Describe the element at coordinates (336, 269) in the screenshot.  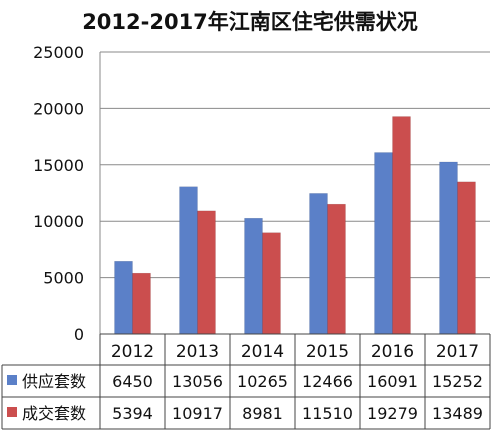
I see `bar-deal-2015` at that location.